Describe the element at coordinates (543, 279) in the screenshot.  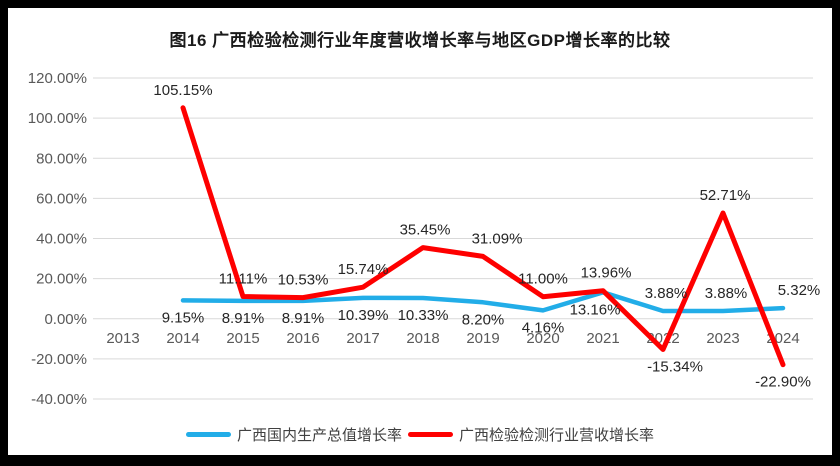
I see `data-label-series1: 11.00%` at that location.